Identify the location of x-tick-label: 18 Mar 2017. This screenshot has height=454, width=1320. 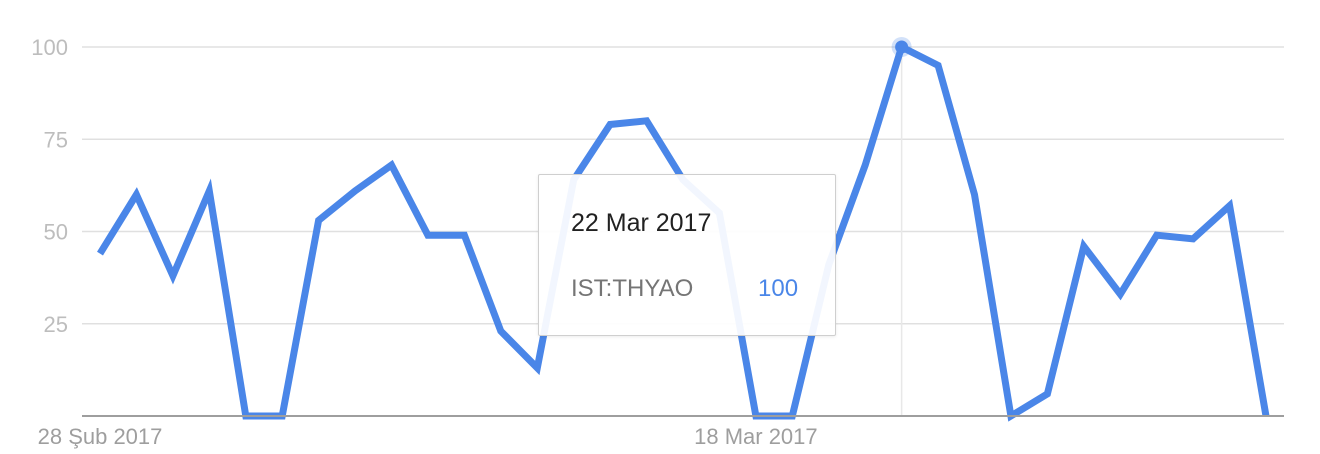
(756, 436).